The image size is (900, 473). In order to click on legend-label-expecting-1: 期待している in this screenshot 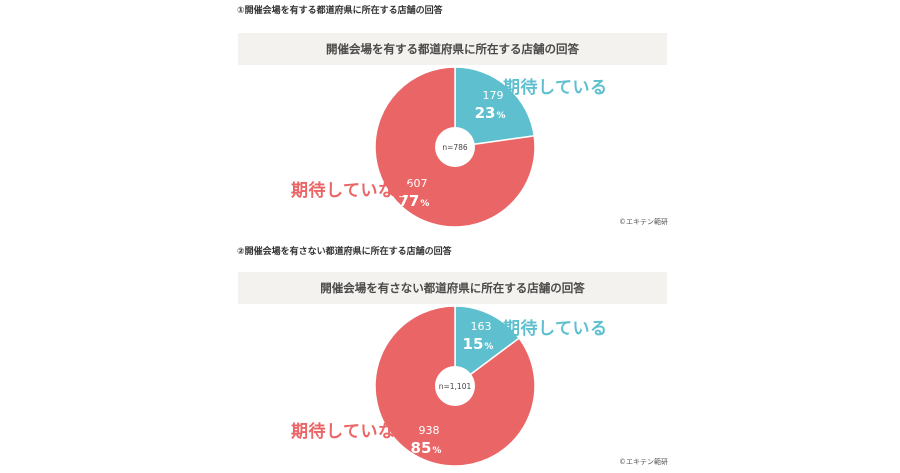, I will do `click(555, 88)`.